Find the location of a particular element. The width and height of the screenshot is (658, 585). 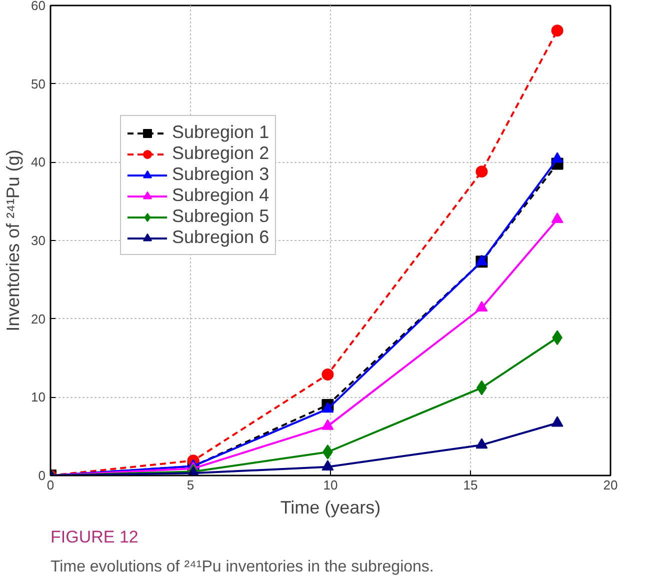

y-tick-label: 10 is located at coordinates (38, 397).